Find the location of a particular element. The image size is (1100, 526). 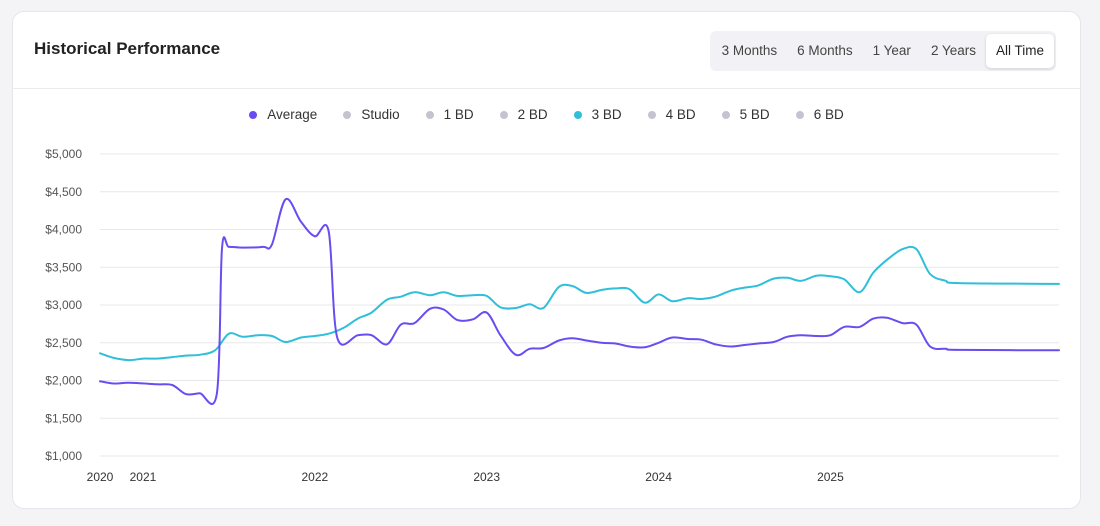

legend-label-5bd: 5 BD is located at coordinates (754, 114).